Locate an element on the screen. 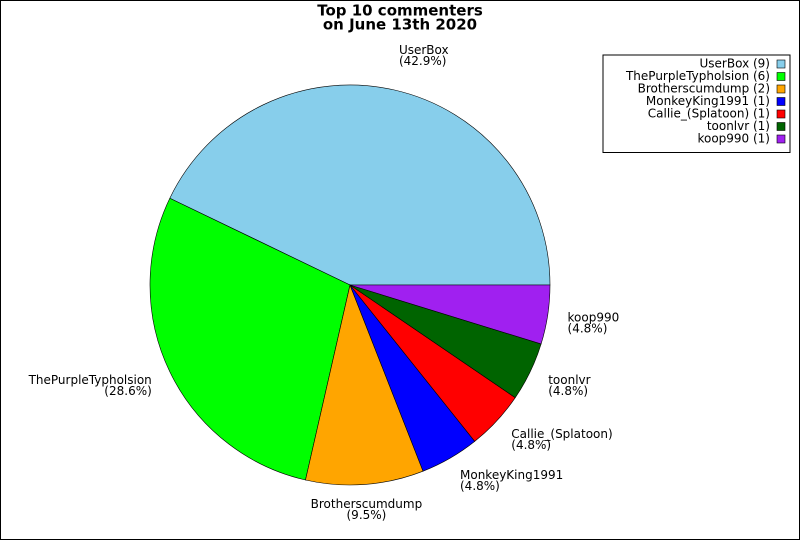  slice-percent: (28.6%) is located at coordinates (127, 391).